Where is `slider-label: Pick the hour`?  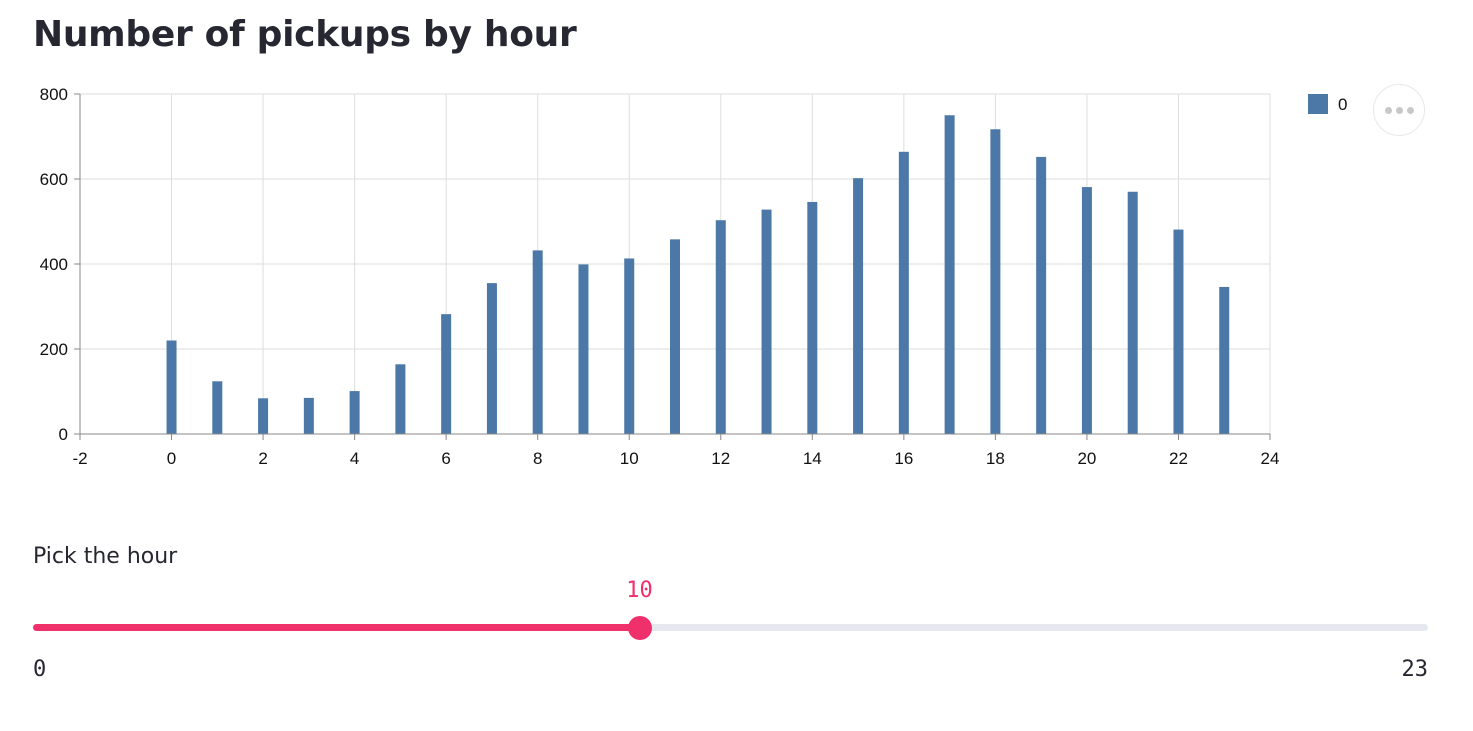
slider-label: Pick the hour is located at coordinates (105, 556).